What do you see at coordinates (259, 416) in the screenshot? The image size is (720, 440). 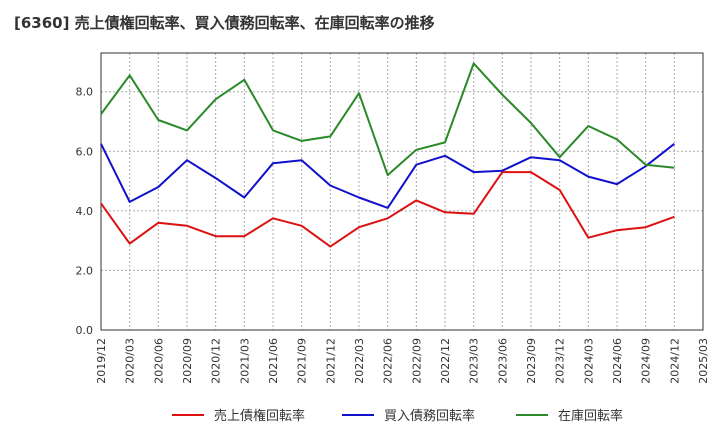 I see `legend-label-1: 売上債権回転率` at bounding box center [259, 416].